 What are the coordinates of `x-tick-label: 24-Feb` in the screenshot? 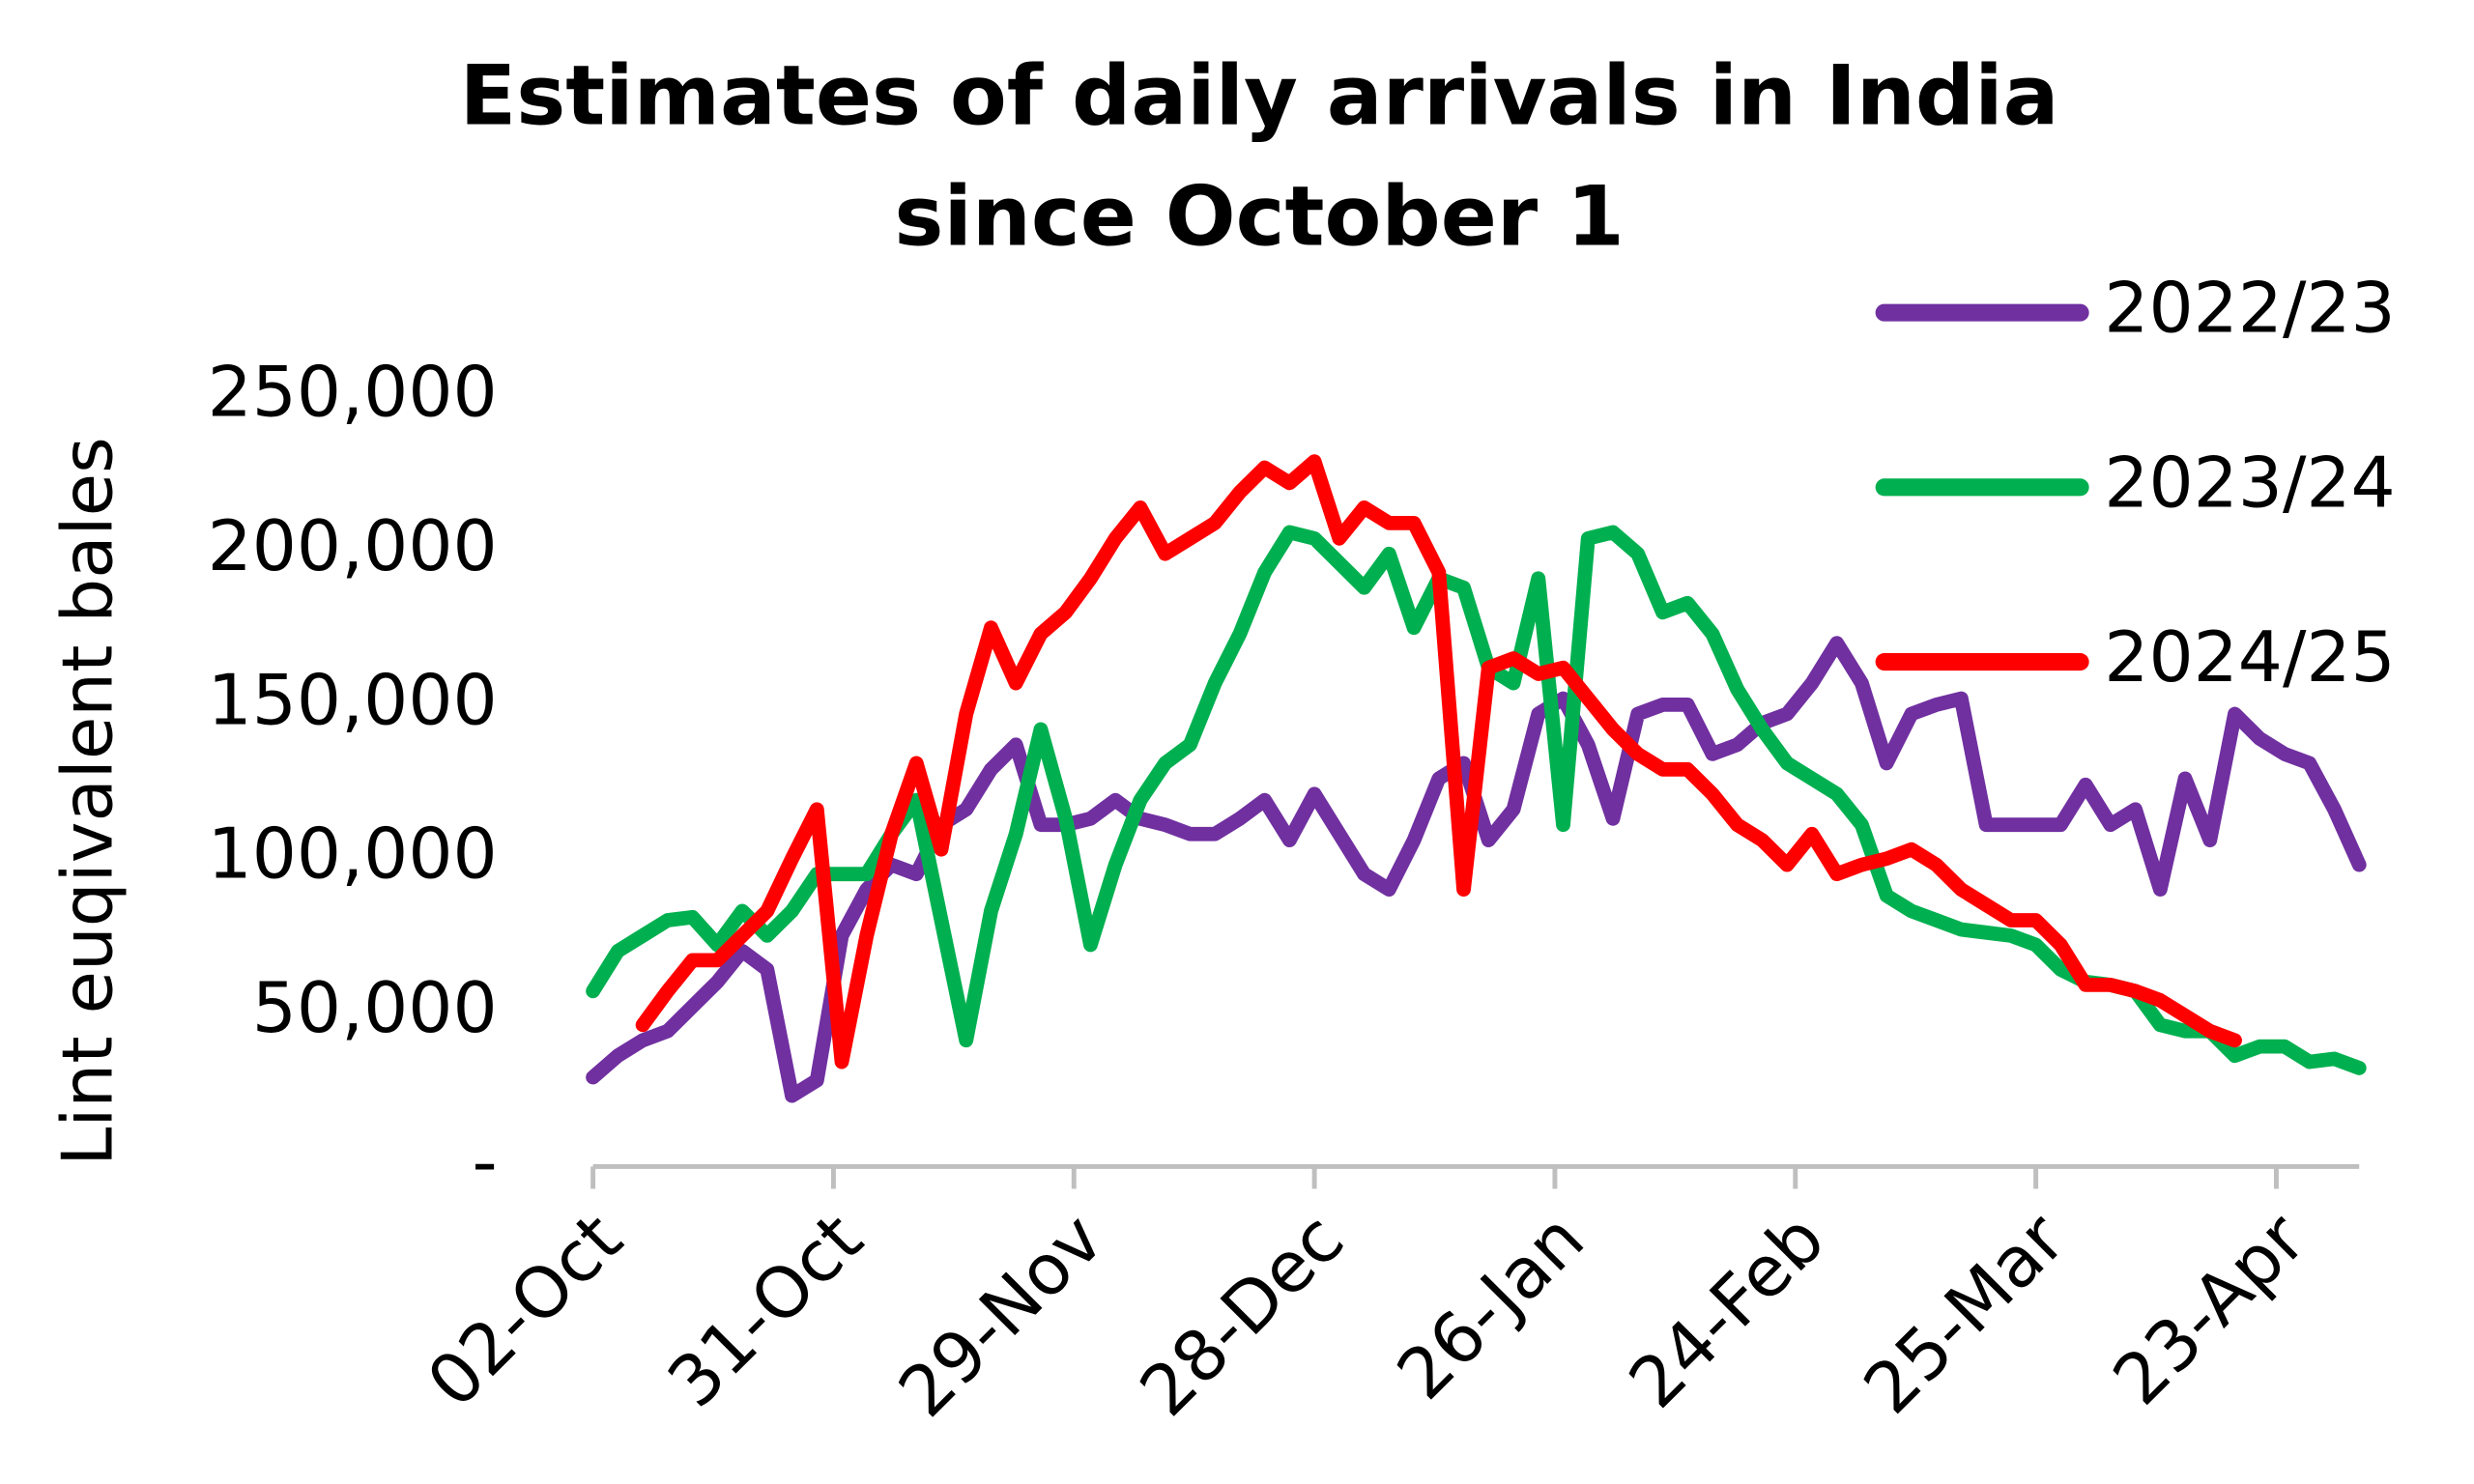 It's located at (1727, 1312).